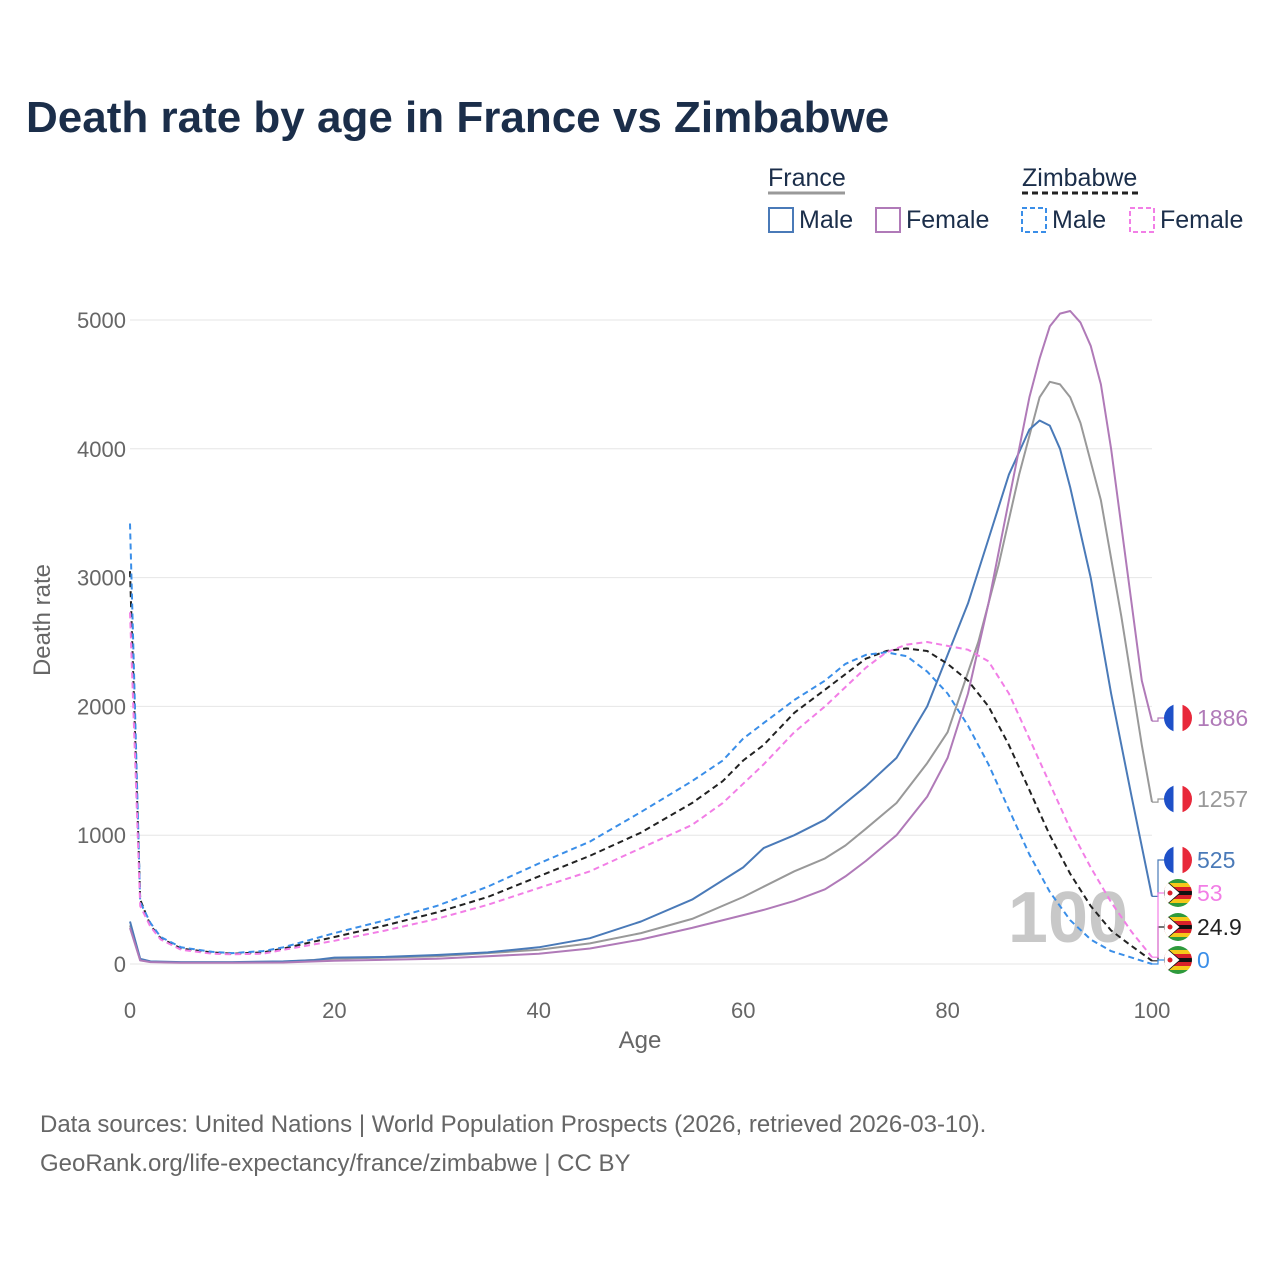 This screenshot has width=1280, height=1280. I want to click on end-marker-zimbabwe-total: 24.9, so click(1197, 937).